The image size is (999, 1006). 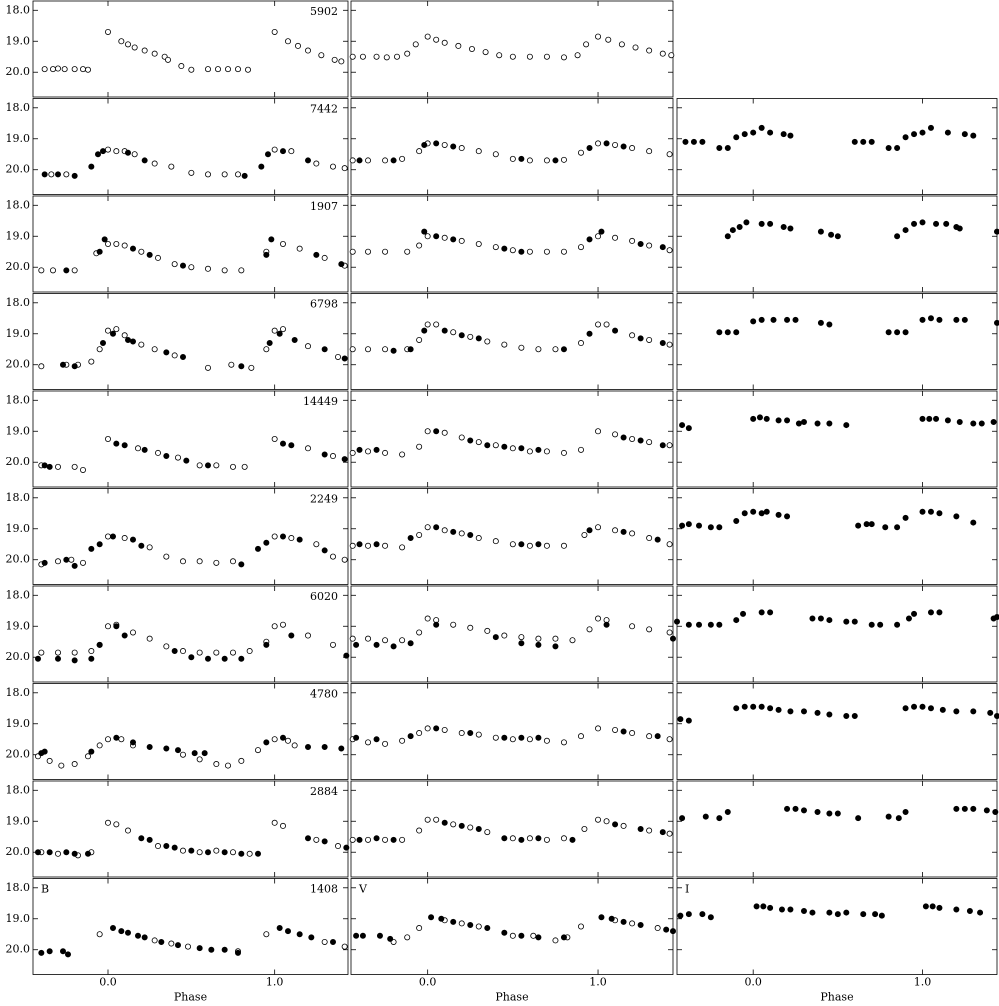 What do you see at coordinates (363, 889) in the screenshot?
I see `band-label: V` at bounding box center [363, 889].